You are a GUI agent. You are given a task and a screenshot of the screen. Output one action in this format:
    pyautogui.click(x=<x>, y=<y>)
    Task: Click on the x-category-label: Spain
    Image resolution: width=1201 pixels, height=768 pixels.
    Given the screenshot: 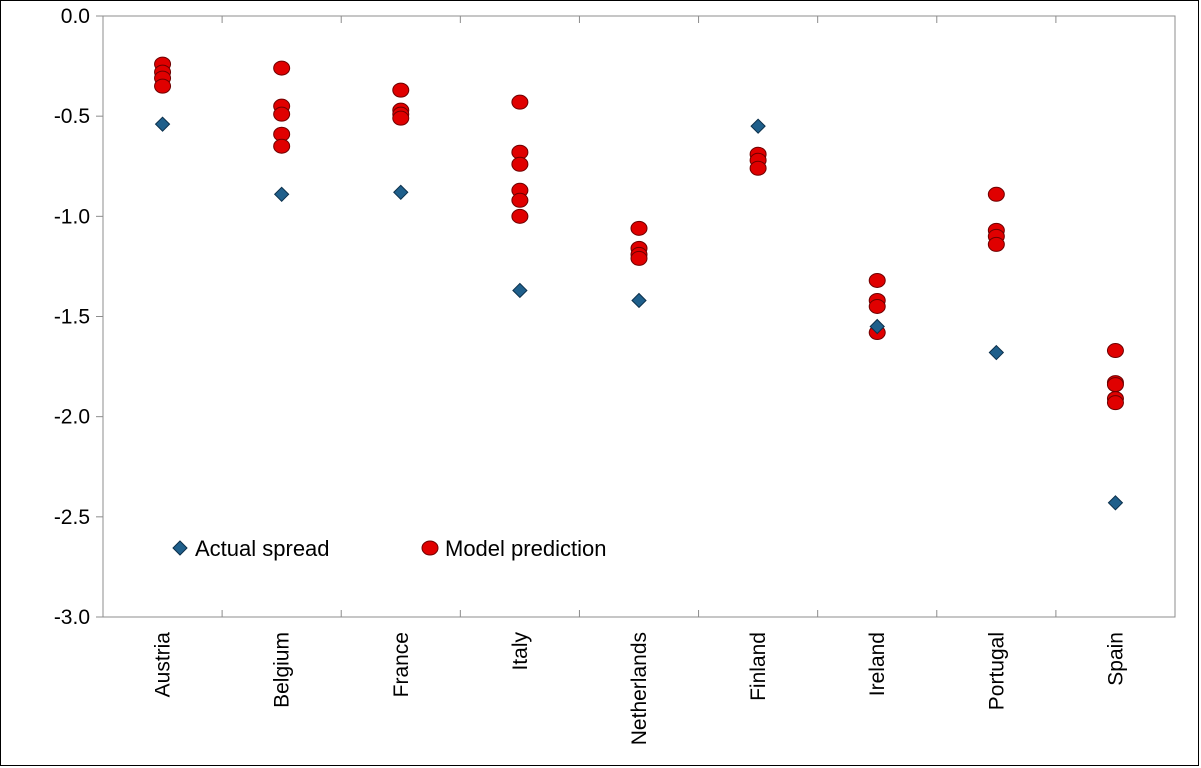 What is the action you would take?
    pyautogui.click(x=1115, y=659)
    